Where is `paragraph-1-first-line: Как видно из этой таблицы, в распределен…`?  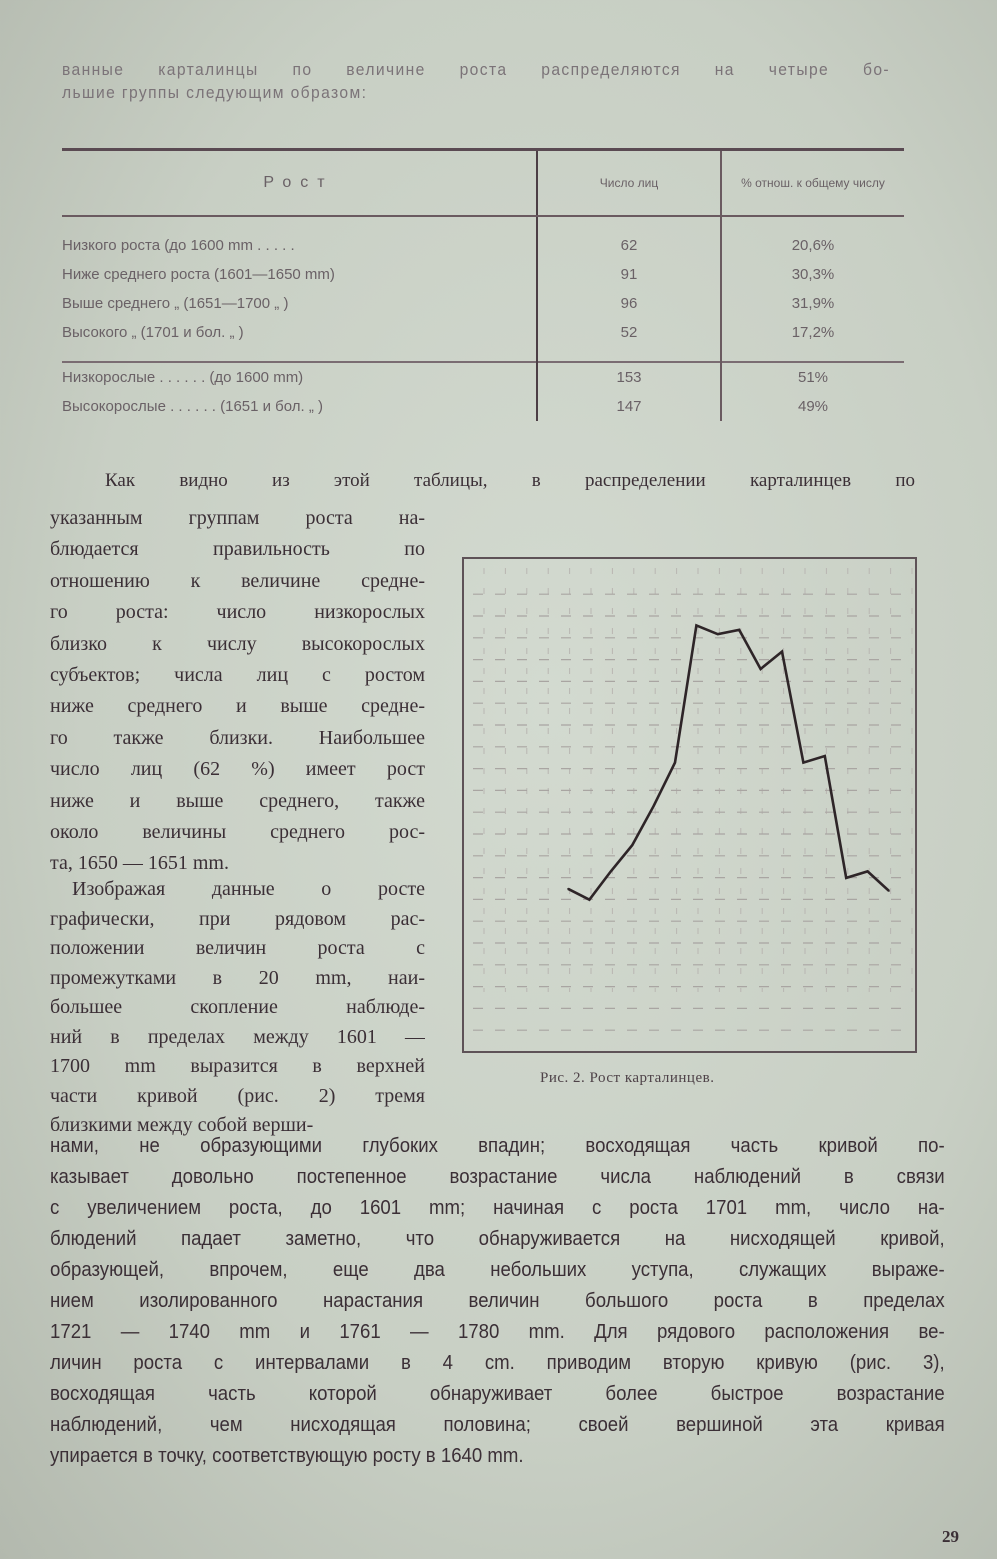
paragraph-1-first-line: Как видно из этой таблицы, в распределен… is located at coordinates (510, 485).